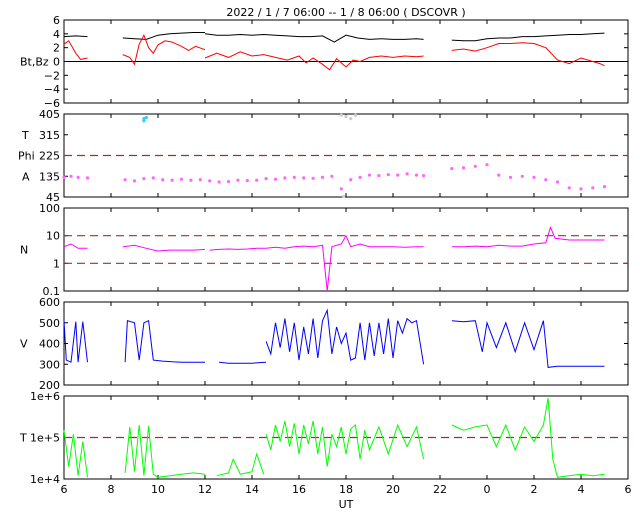  Describe the element at coordinates (34, 62) in the screenshot. I see `y-axis-label: Bt,Bz` at that location.